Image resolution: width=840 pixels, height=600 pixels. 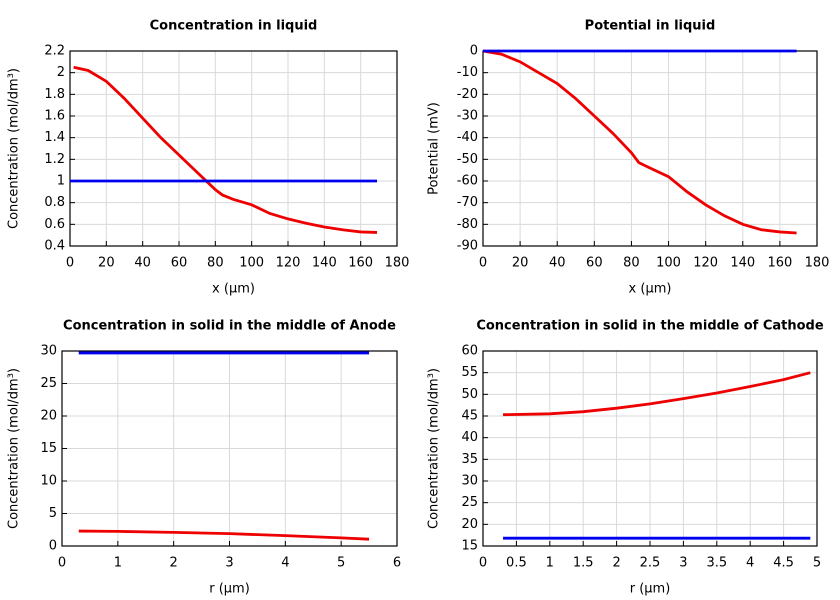 I want to click on x-tick-label: 0.5, so click(x=516, y=563).